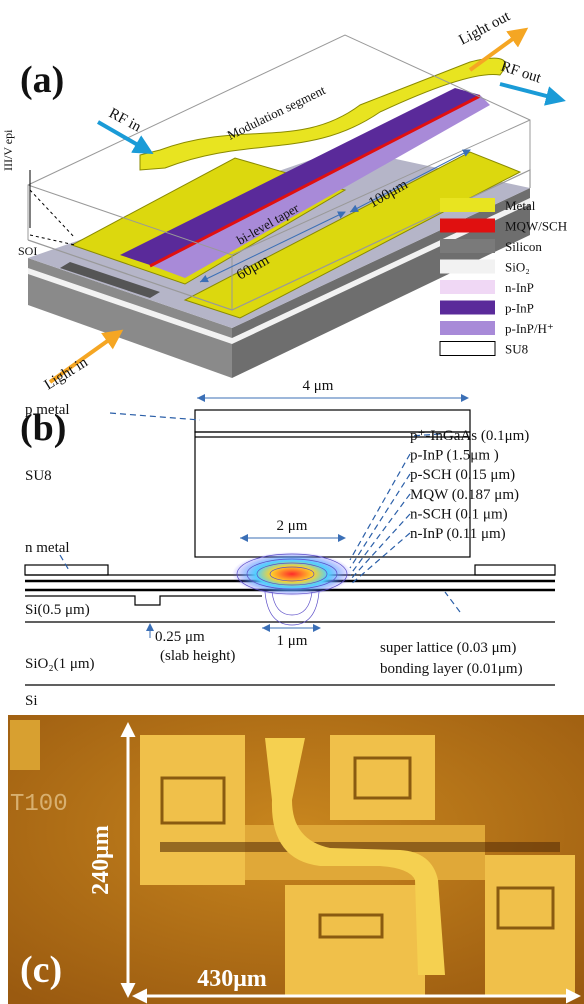  What do you see at coordinates (517, 267) in the screenshot?
I see `legend-label: SiO₂` at bounding box center [517, 267].